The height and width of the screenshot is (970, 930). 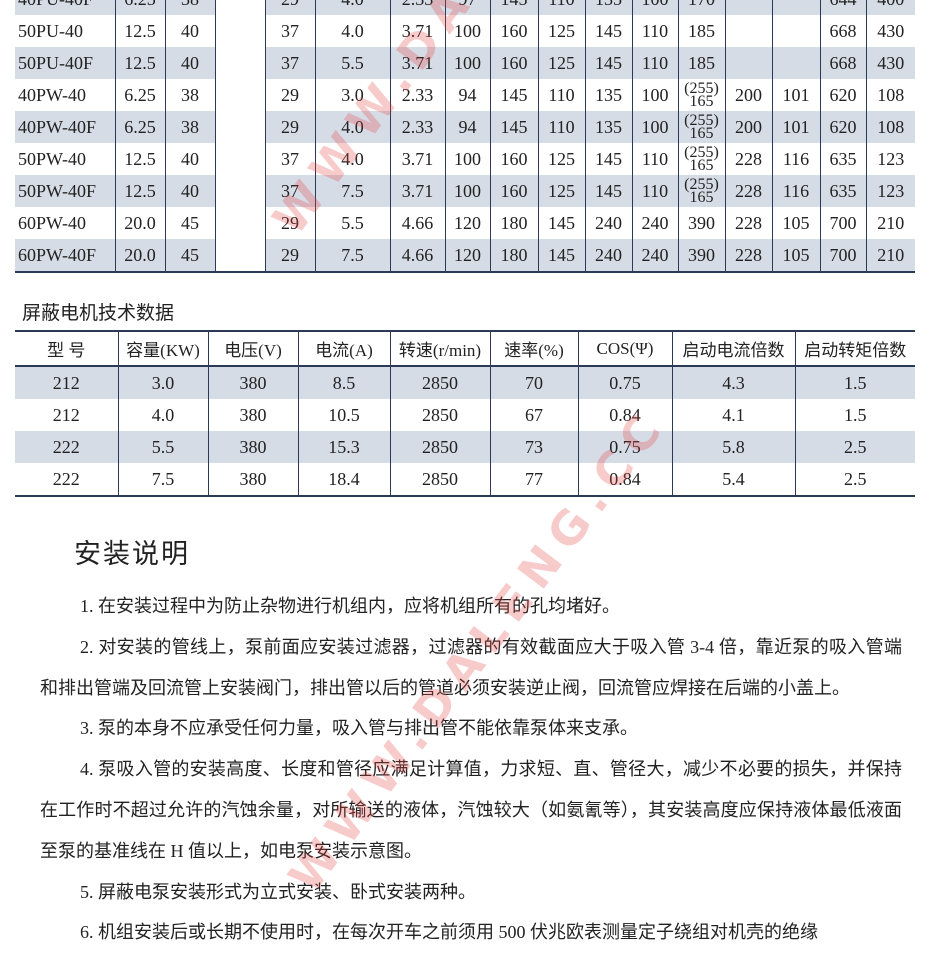 What do you see at coordinates (561, 159) in the screenshot?
I see `table-cell: 125` at bounding box center [561, 159].